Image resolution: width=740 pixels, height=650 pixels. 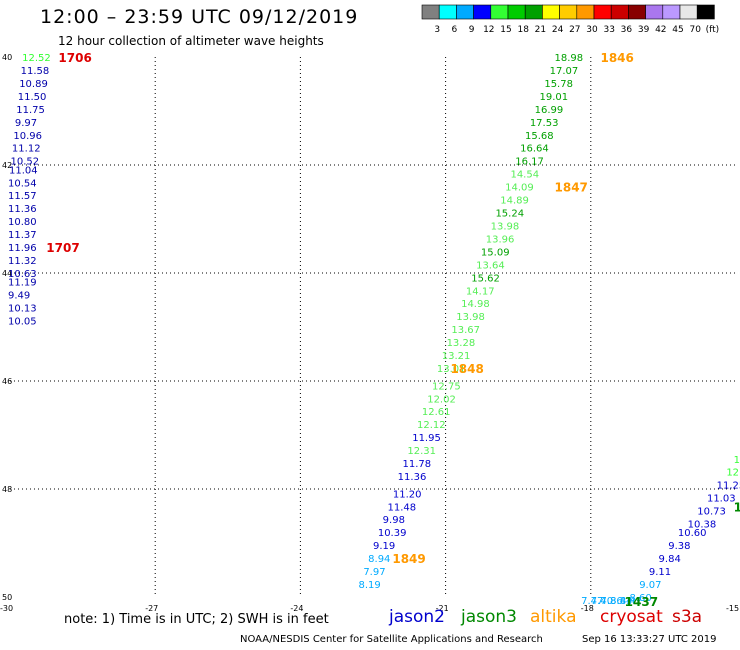 I want to click on wave-height-value: 10.80, so click(x=22, y=222).